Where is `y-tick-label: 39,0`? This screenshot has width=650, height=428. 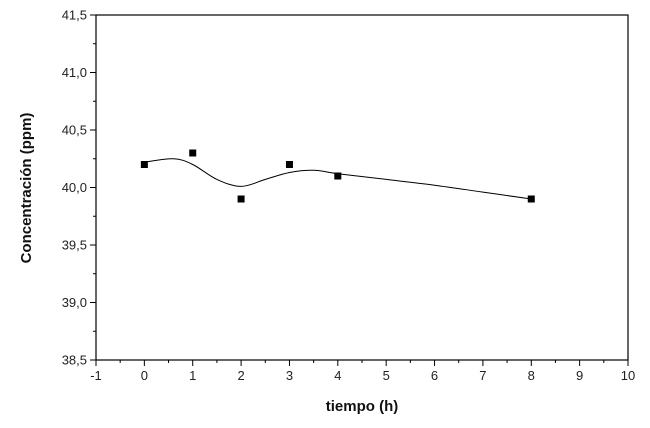 y-tick-label: 39,0 is located at coordinates (74, 302).